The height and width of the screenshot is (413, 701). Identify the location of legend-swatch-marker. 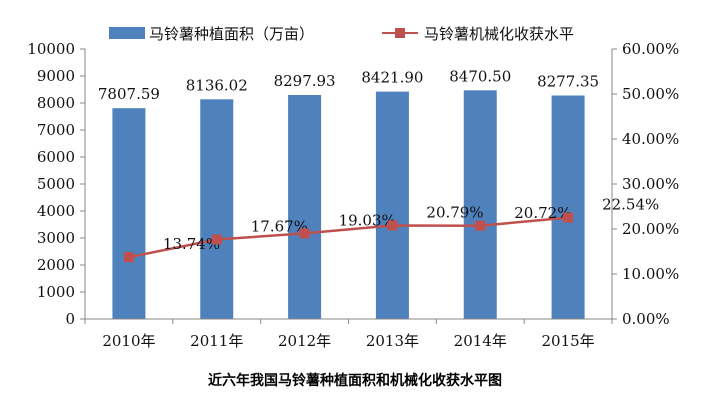
(400, 33).